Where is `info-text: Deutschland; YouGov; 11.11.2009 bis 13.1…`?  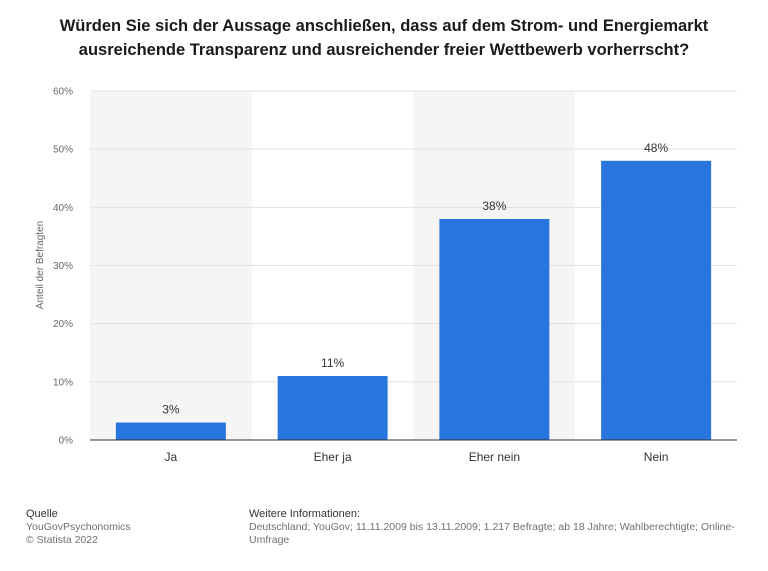
info-text: Deutschland; YouGov; 11.11.2009 bis 13.1… is located at coordinates (492, 533).